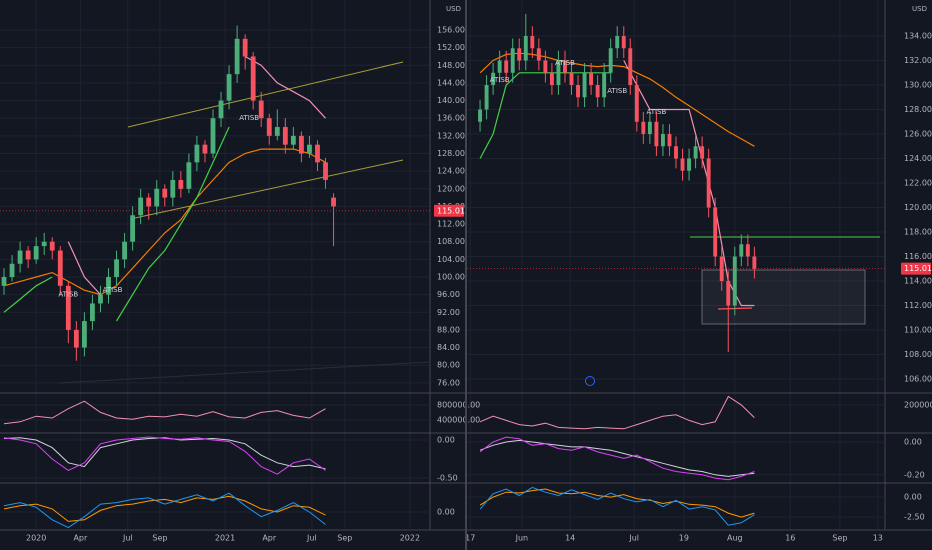  What do you see at coordinates (914, 474) in the screenshot?
I see `pane-tick-label: -0.20` at bounding box center [914, 474].